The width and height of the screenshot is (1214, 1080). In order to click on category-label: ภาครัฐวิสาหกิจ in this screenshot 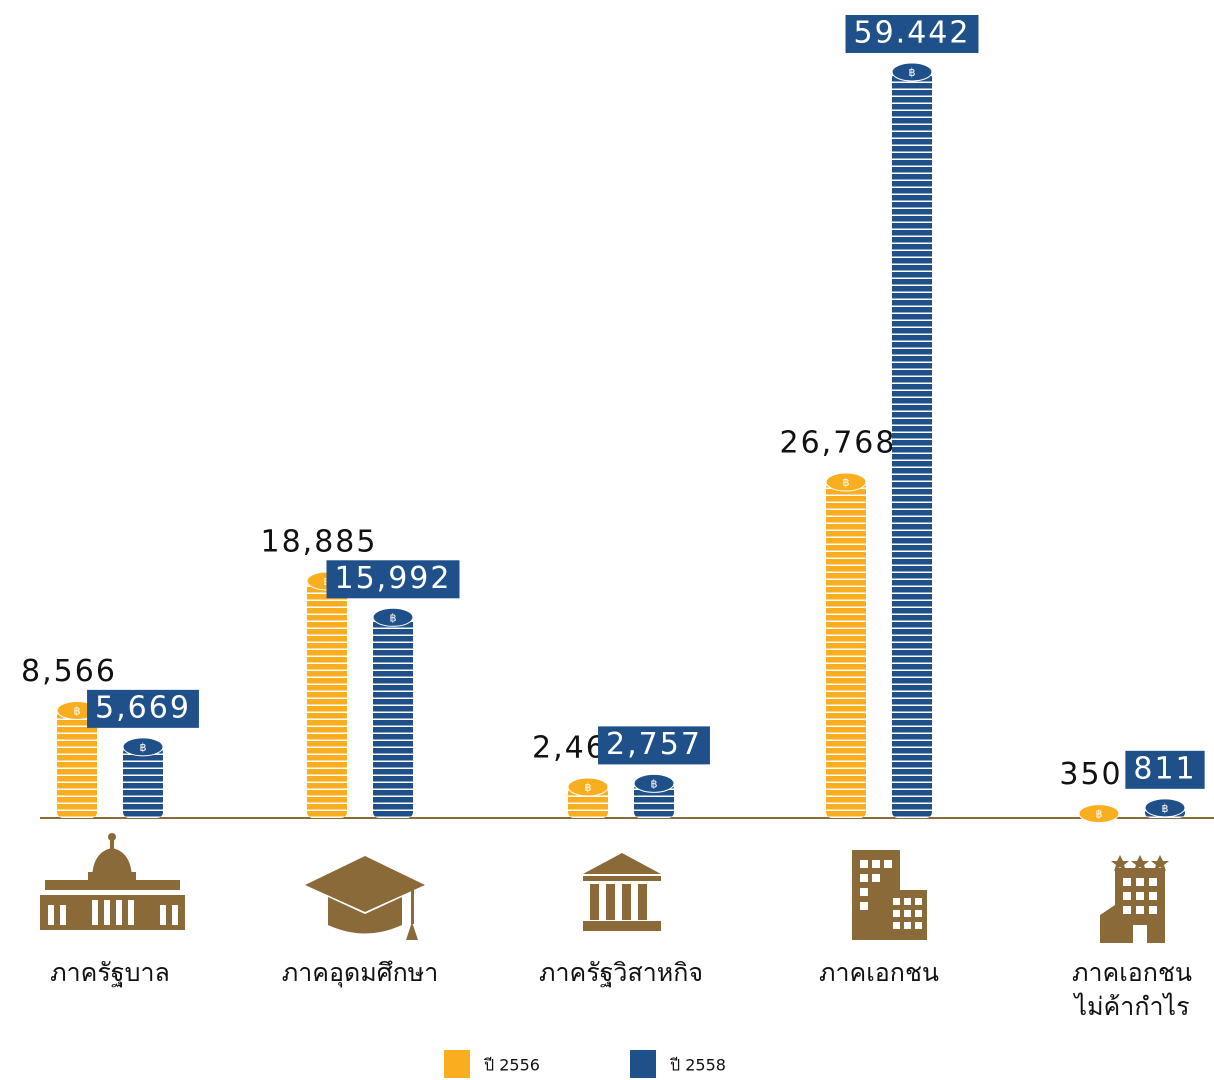, I will do `click(621, 972)`.